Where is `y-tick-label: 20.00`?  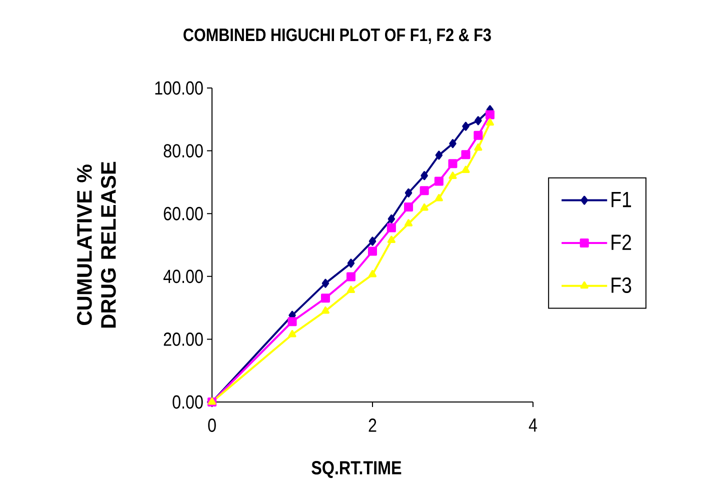
y-tick-label: 20.00 is located at coordinates (183, 339).